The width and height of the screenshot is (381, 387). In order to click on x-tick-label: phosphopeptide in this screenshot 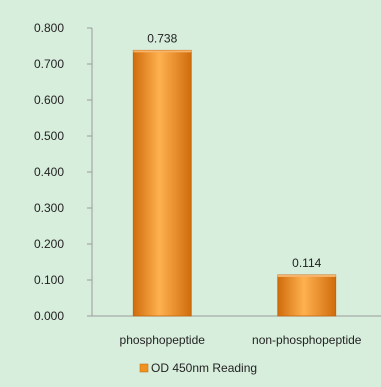, I will do `click(163, 340)`.